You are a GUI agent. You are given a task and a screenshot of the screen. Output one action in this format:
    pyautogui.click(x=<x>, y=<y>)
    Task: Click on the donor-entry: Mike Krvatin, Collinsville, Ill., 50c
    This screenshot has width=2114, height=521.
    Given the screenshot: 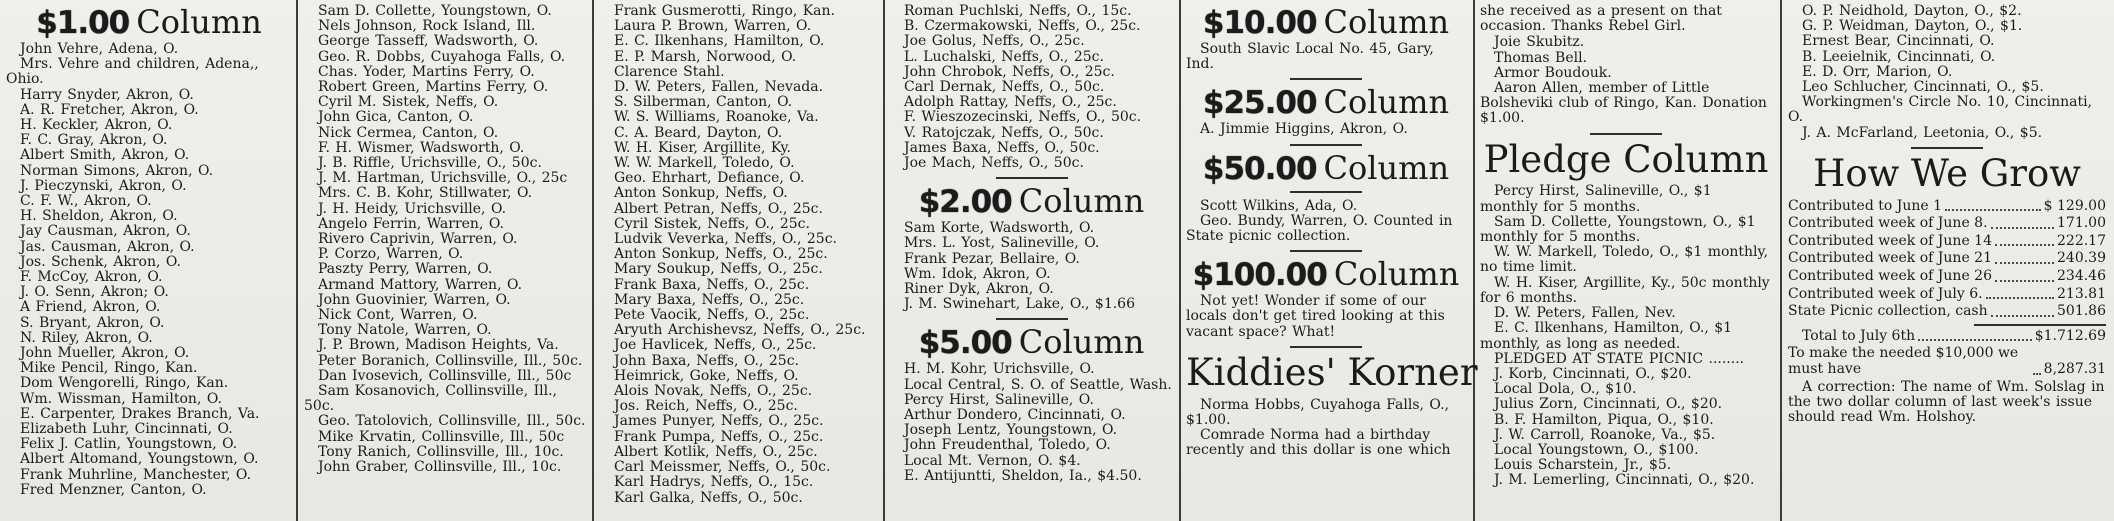 What is the action you would take?
    pyautogui.click(x=441, y=436)
    